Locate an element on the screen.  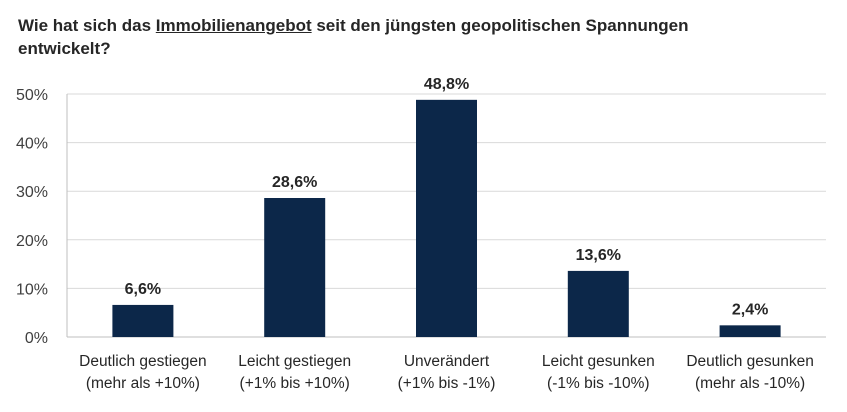
x-category-label: Leicht gestiegen is located at coordinates (294, 361).